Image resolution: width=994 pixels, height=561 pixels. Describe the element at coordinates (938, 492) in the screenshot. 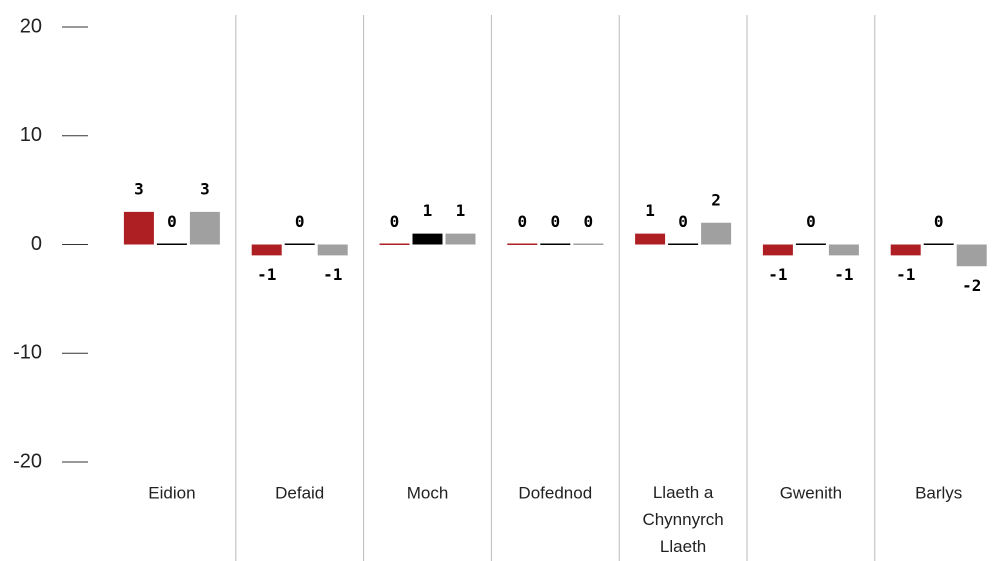

I see `x-tick-label: Barlys` at that location.